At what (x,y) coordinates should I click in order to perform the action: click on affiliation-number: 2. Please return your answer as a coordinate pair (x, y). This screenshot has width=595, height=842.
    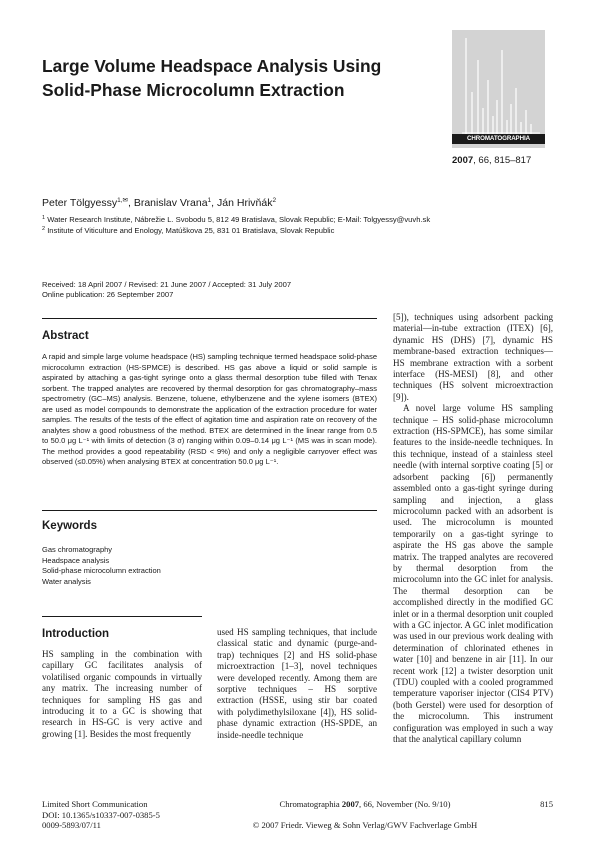
    Looking at the image, I should click on (44, 229).